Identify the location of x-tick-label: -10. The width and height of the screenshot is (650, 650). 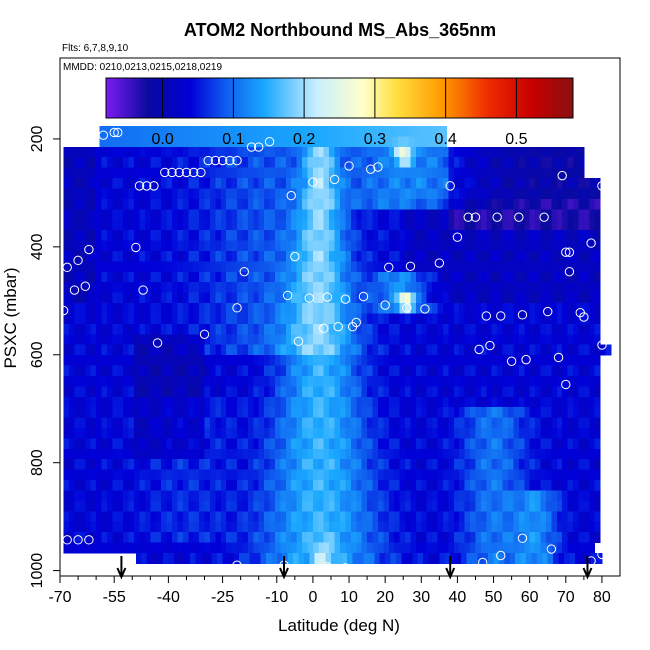
(276, 597).